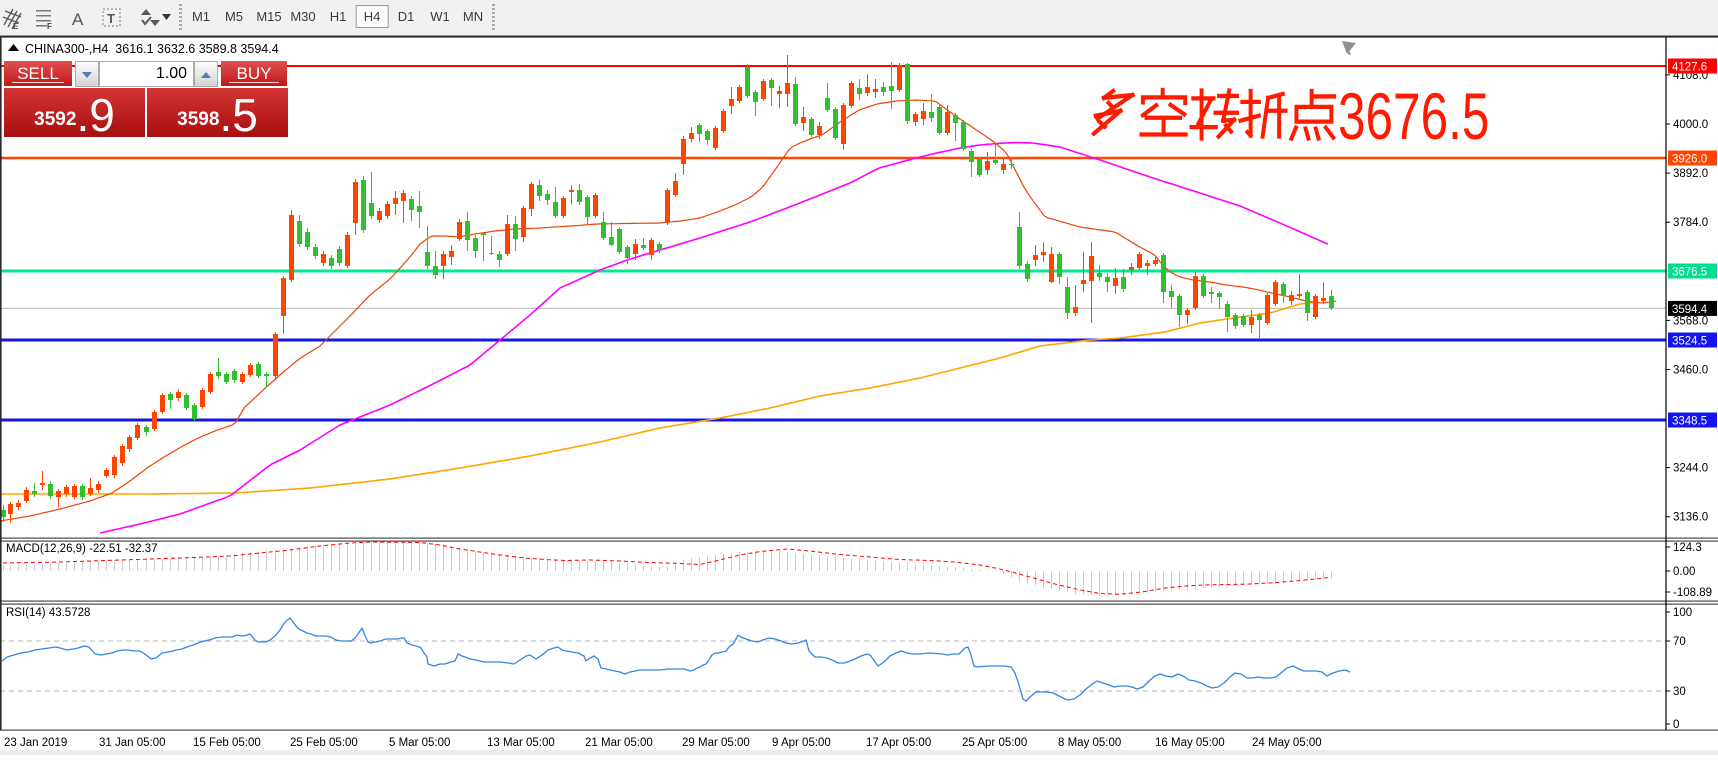 The height and width of the screenshot is (760, 1718). I want to click on svg-text: 25 Feb 05:00, so click(324, 743).